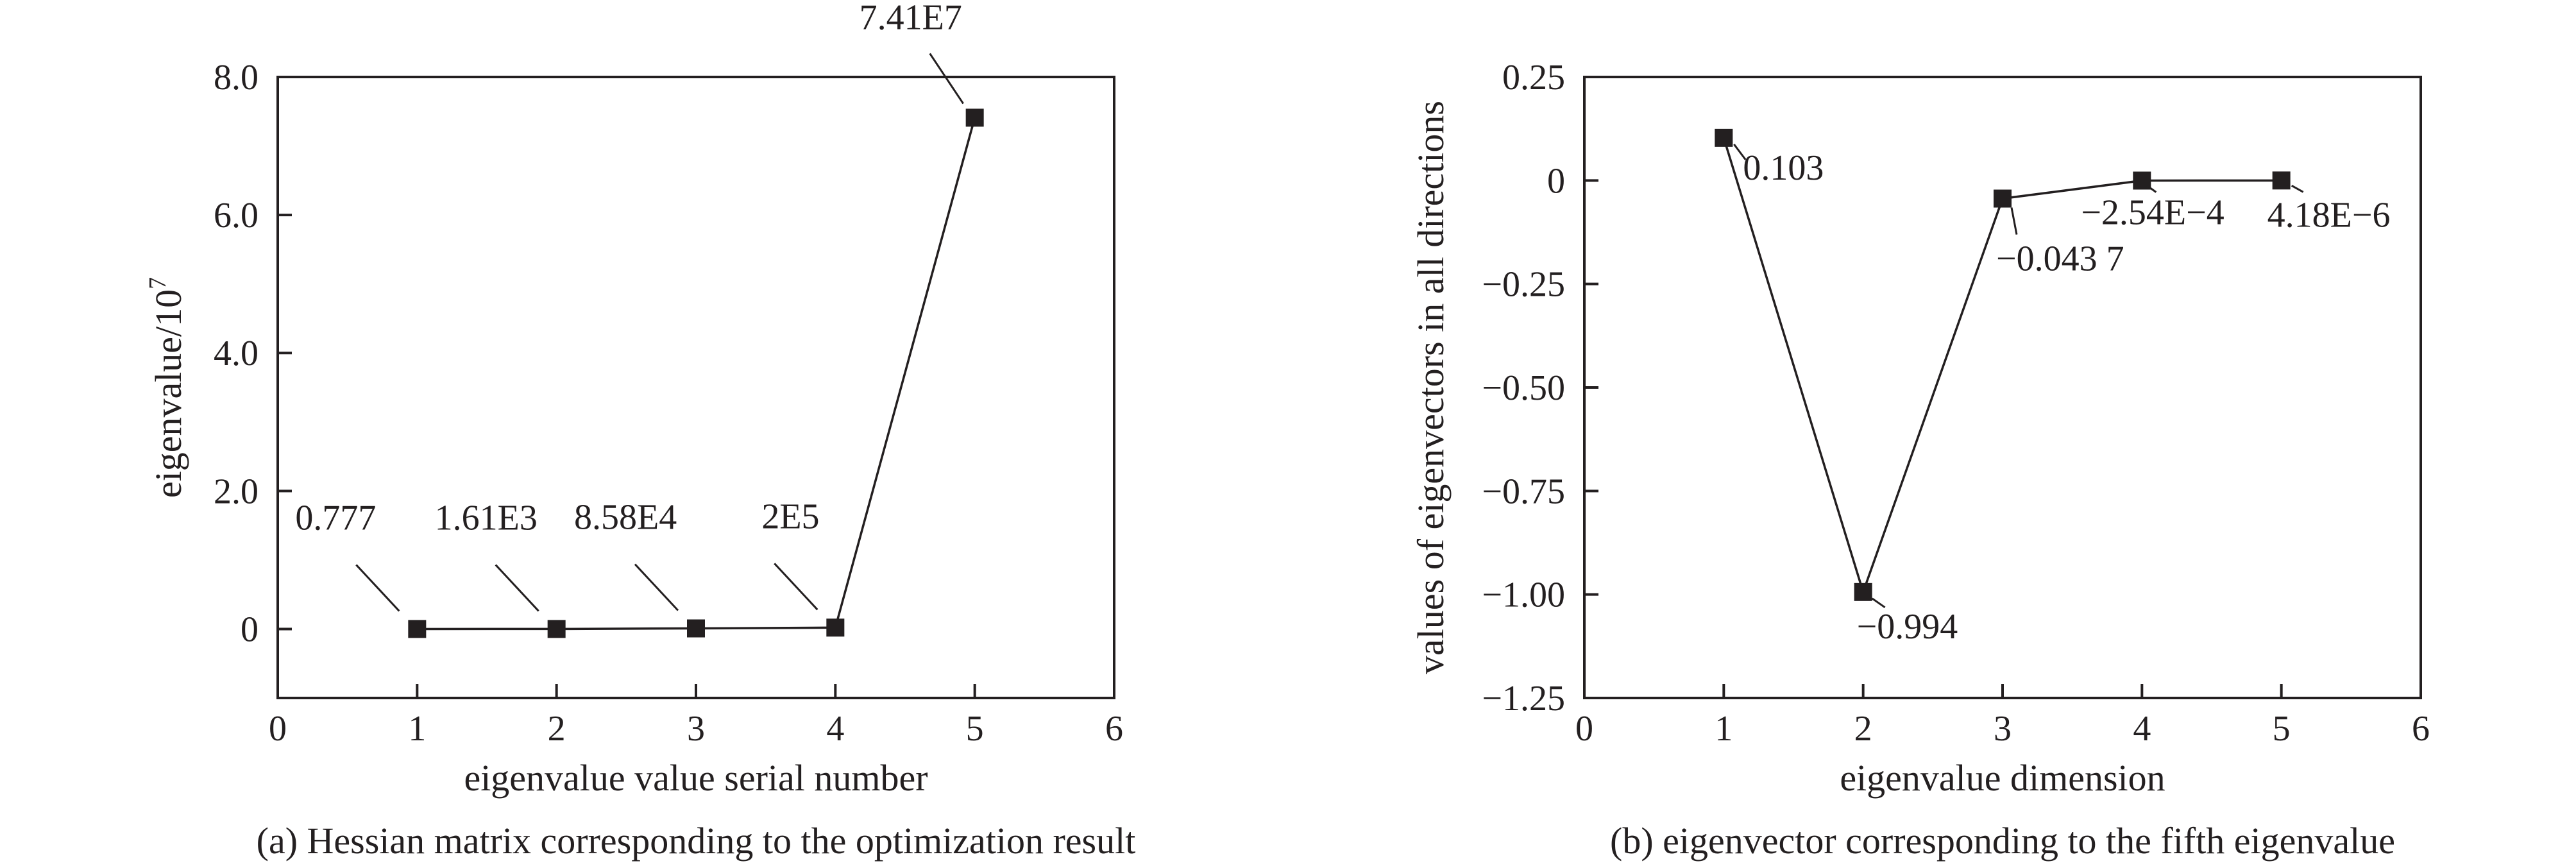 The height and width of the screenshot is (868, 2576). What do you see at coordinates (236, 78) in the screenshot?
I see `chart-a-y-tick-label: 8.0` at bounding box center [236, 78].